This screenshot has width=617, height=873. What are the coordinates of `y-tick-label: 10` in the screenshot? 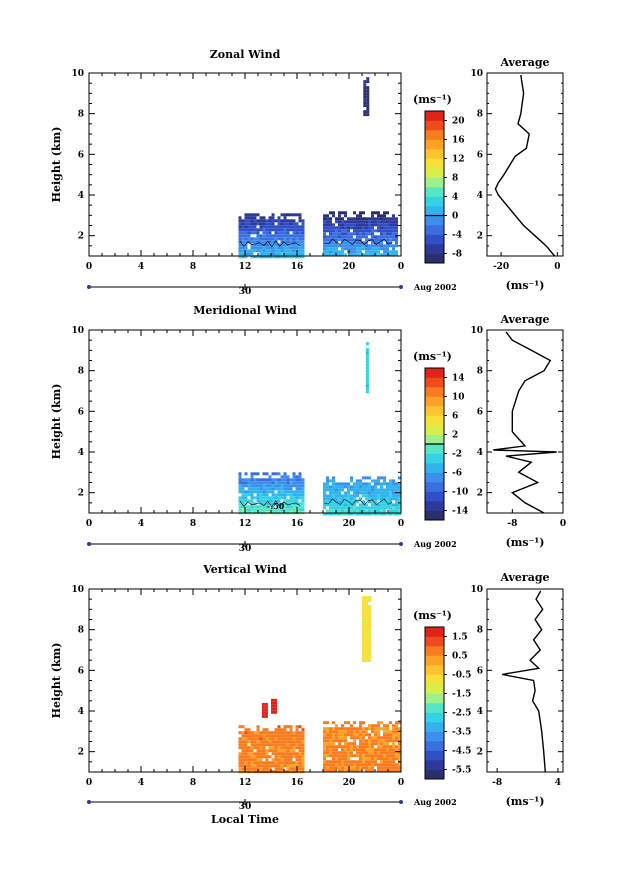 It's located at (77, 331).